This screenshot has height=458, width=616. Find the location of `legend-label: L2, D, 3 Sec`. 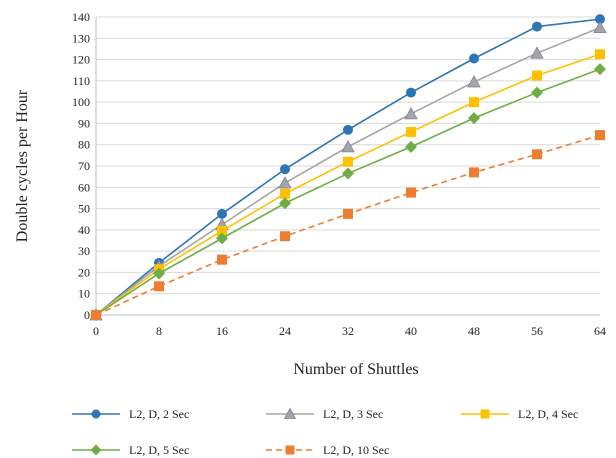

legend-label: L2, D, 3 Sec is located at coordinates (353, 414).